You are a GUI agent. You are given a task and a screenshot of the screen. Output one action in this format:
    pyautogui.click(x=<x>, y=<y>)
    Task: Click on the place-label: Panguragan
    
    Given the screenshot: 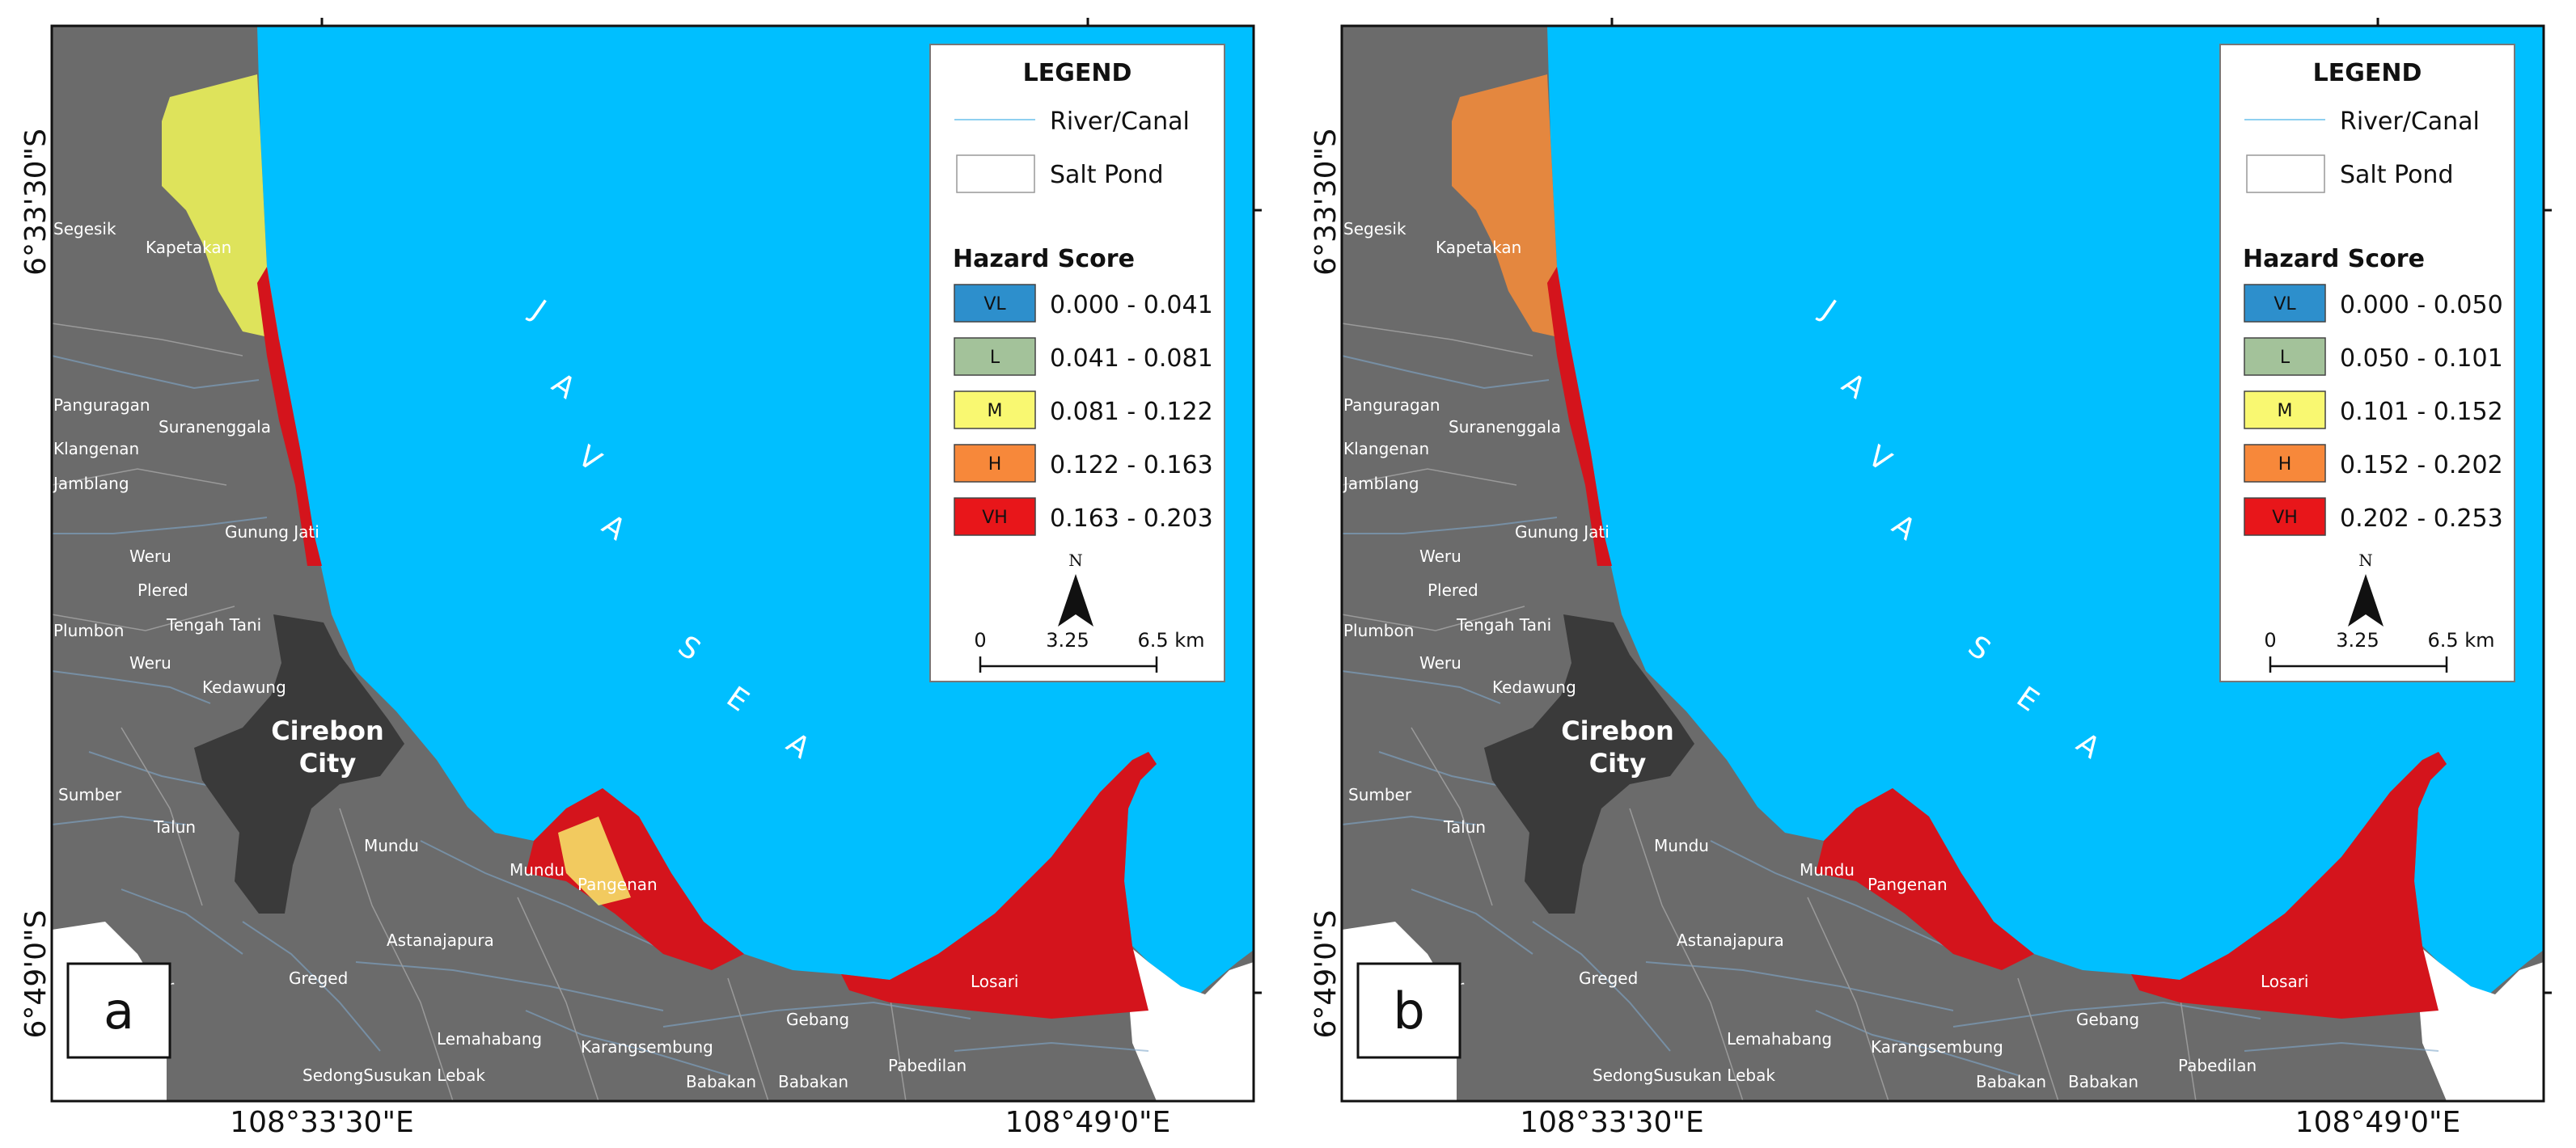 What is the action you would take?
    pyautogui.click(x=101, y=405)
    